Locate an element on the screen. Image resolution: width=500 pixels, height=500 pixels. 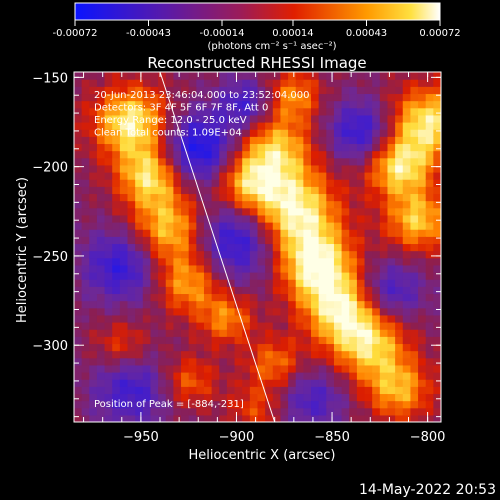
colorbar-tick-label: -0.00072 is located at coordinates (75, 33).